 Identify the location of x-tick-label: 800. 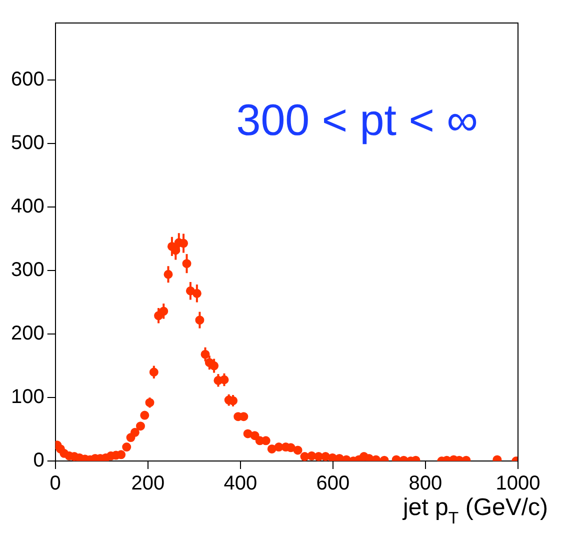
(425, 483).